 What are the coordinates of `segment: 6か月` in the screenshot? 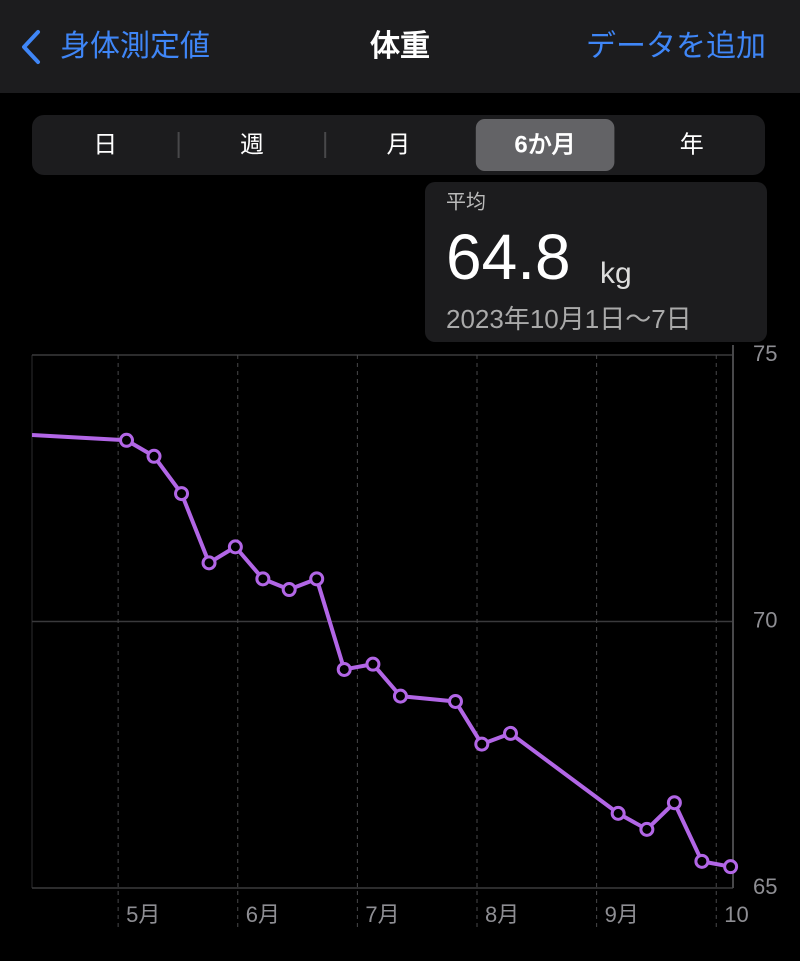 It's located at (544, 144).